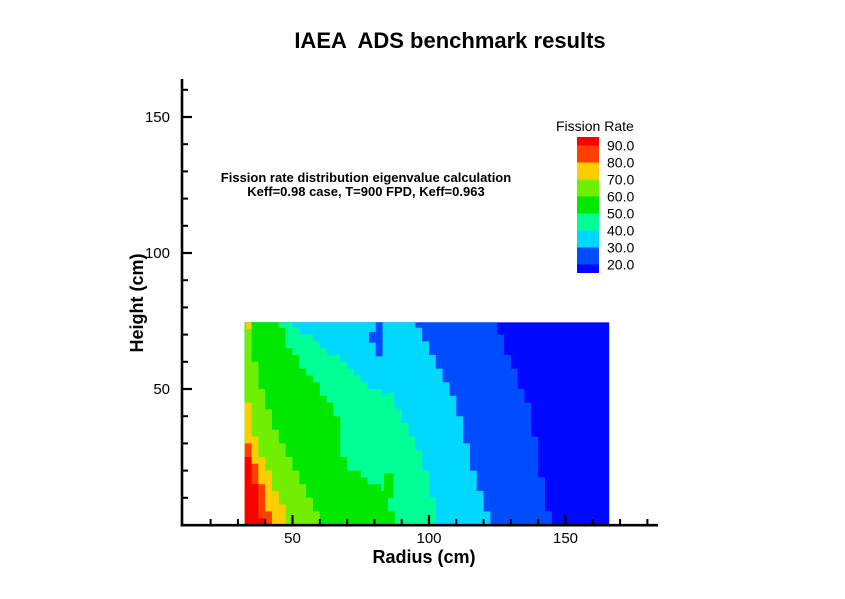  I want to click on contour-feature-blue-notch-bar, so click(379, 339).